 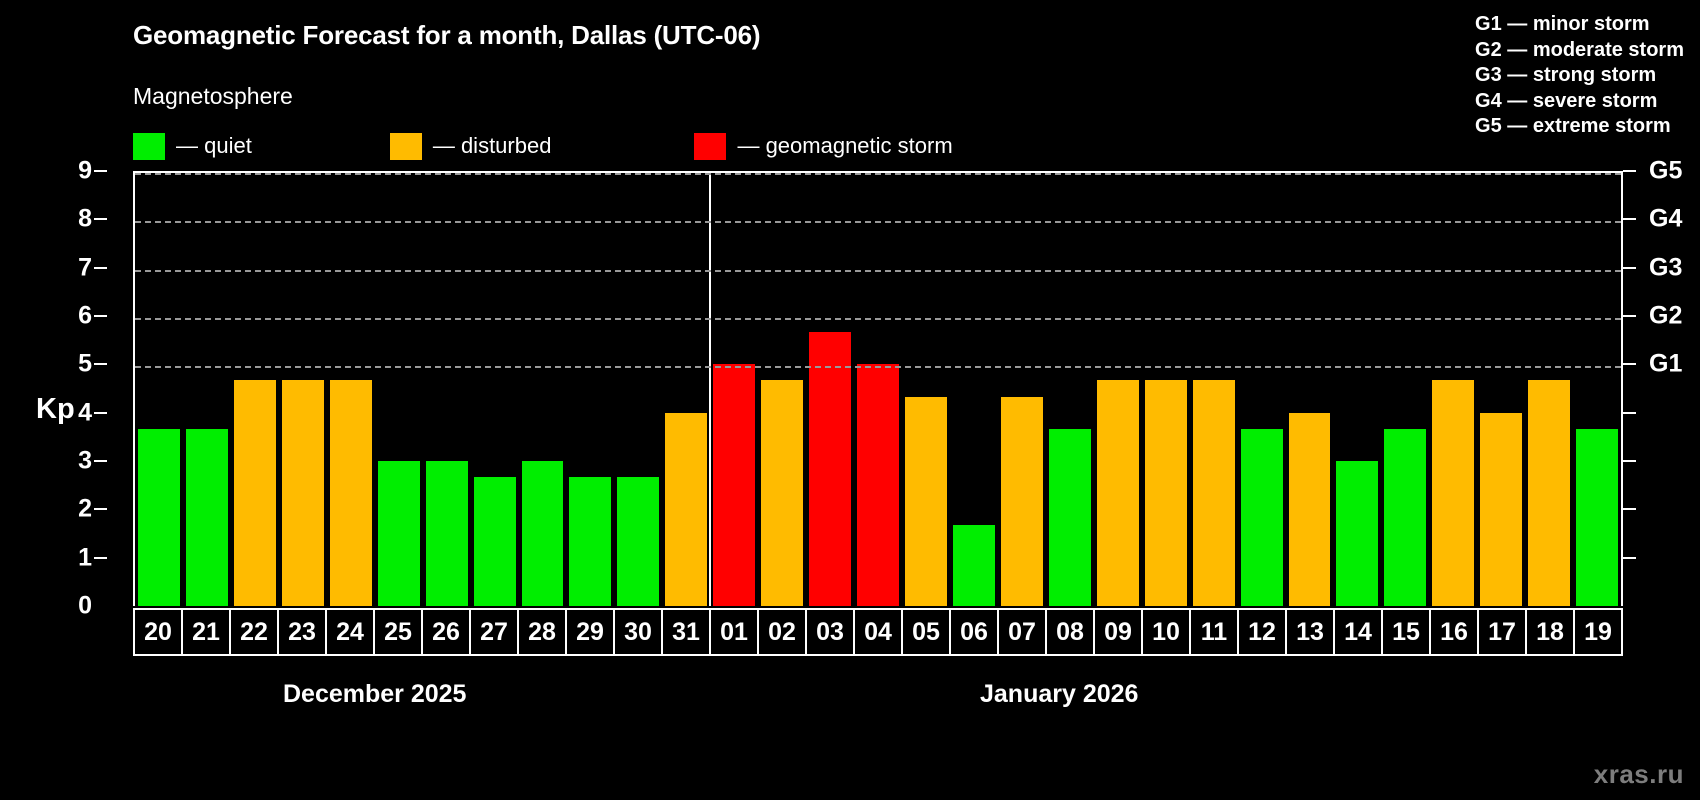 I want to click on day-label-13: 13, so click(x=1311, y=632).